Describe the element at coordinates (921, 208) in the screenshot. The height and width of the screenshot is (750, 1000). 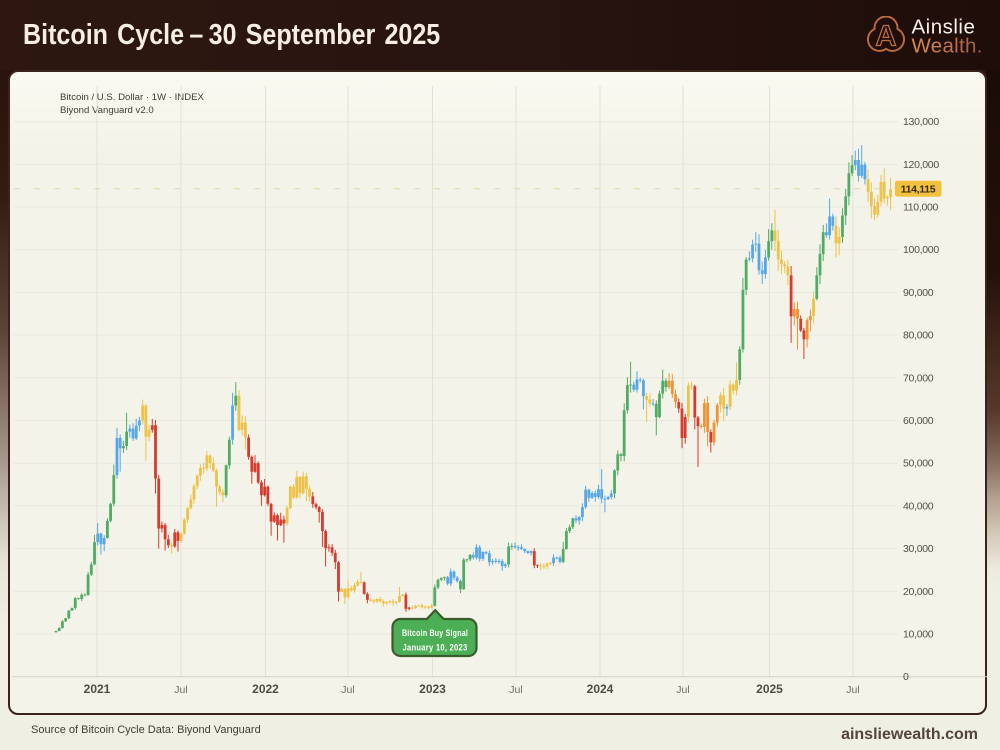
I see `svg-text: 110,000` at that location.